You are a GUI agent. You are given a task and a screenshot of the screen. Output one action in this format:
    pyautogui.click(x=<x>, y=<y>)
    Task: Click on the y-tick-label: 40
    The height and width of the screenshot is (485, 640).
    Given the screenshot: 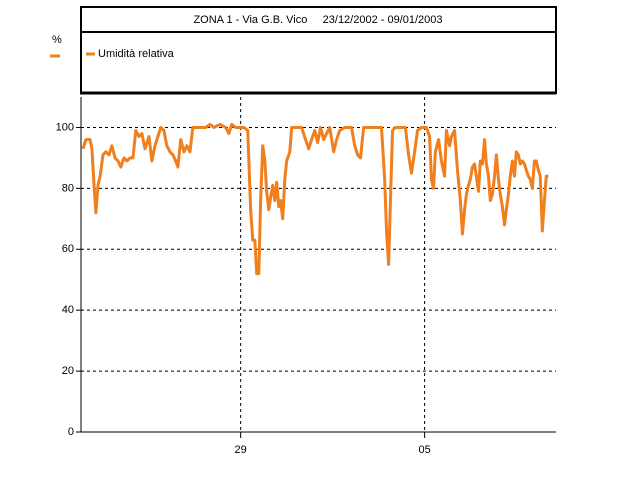 What is the action you would take?
    pyautogui.click(x=68, y=310)
    